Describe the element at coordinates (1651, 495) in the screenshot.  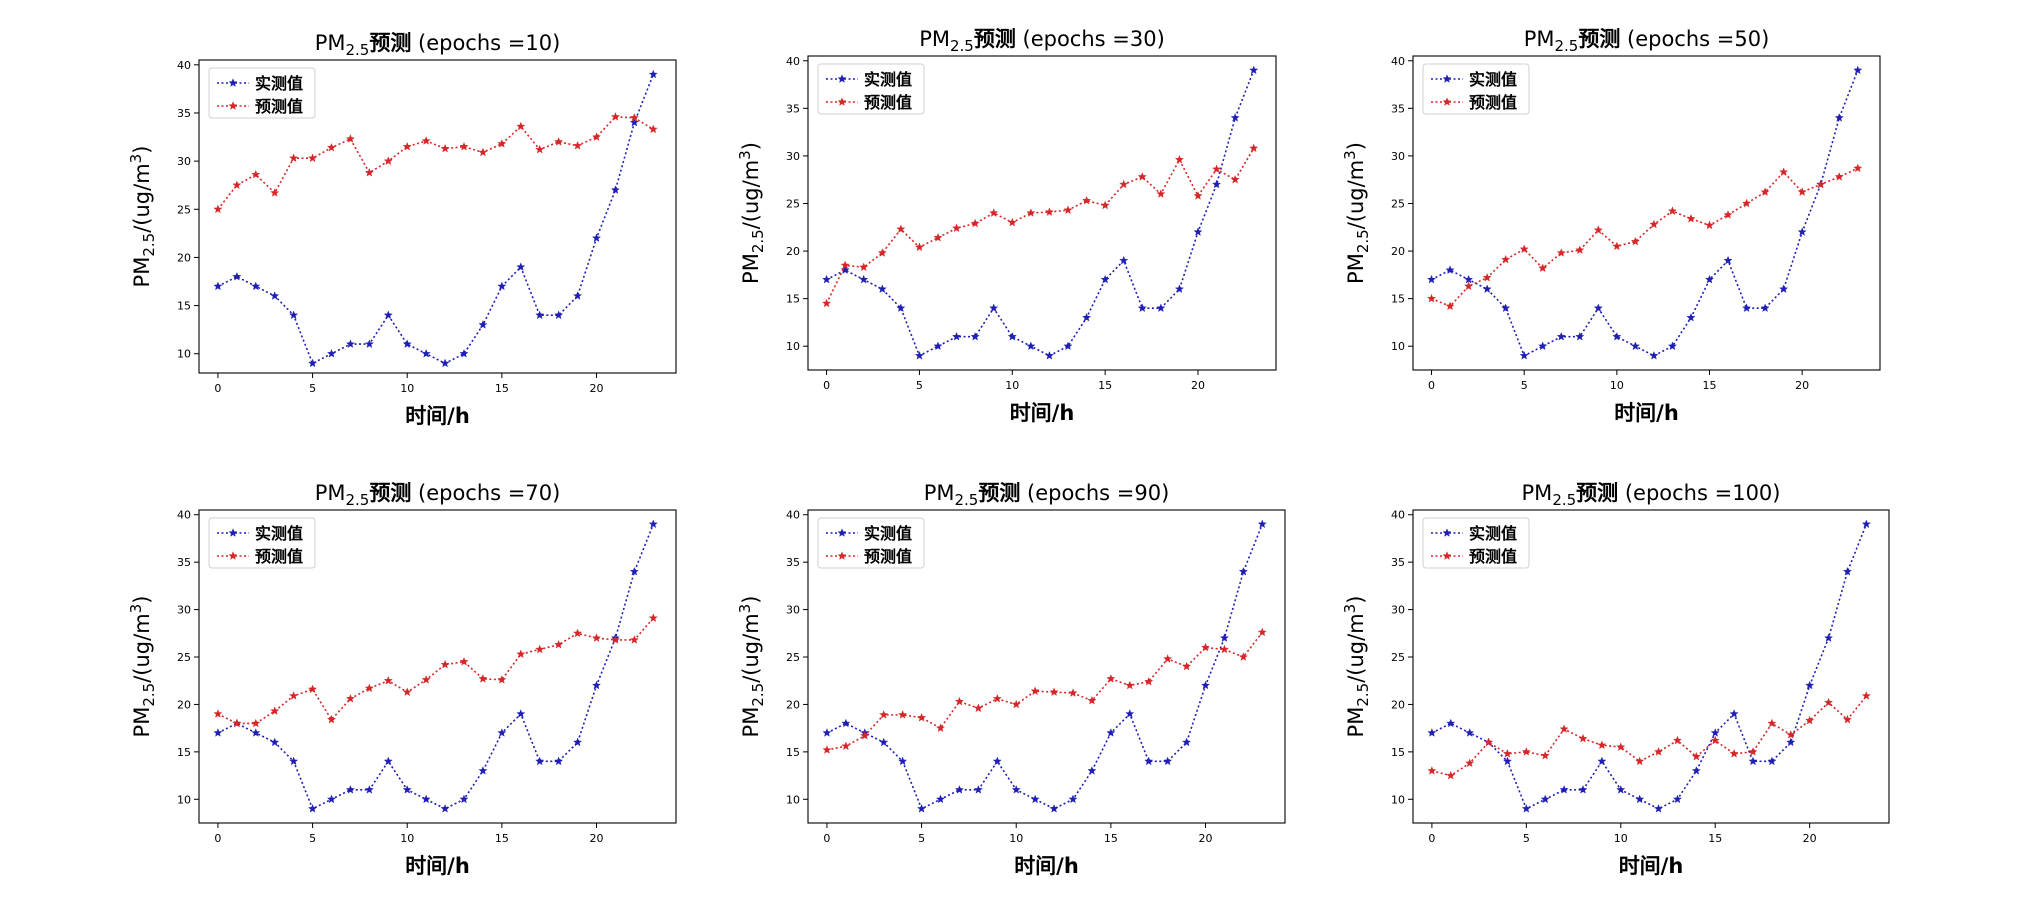
I see `chart-title: PM2.5预测 (epochs =100)` at that location.